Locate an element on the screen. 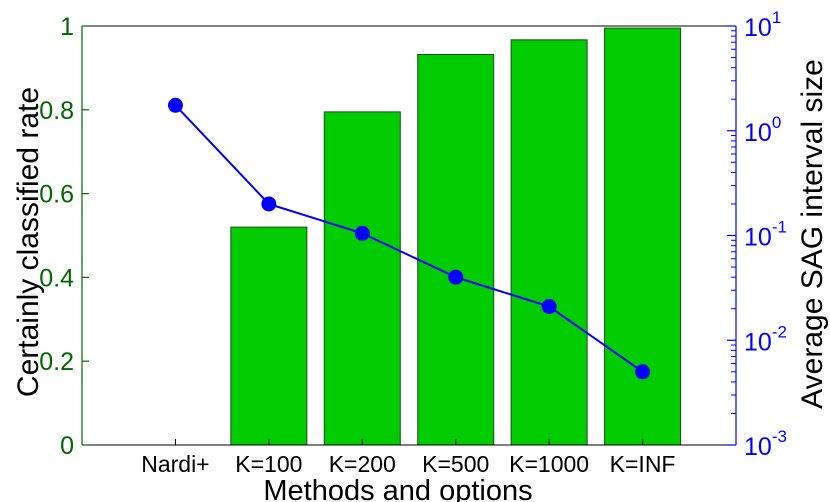 Image resolution: width=830 pixels, height=502 pixels. right-tick-label: 10¹ is located at coordinates (762, 25).